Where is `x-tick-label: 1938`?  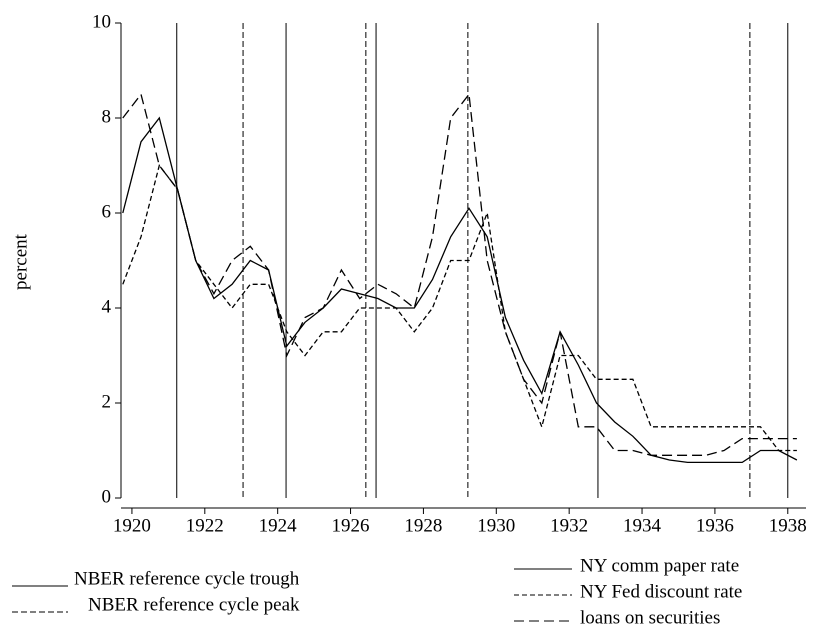 x-tick-label: 1938 is located at coordinates (788, 525).